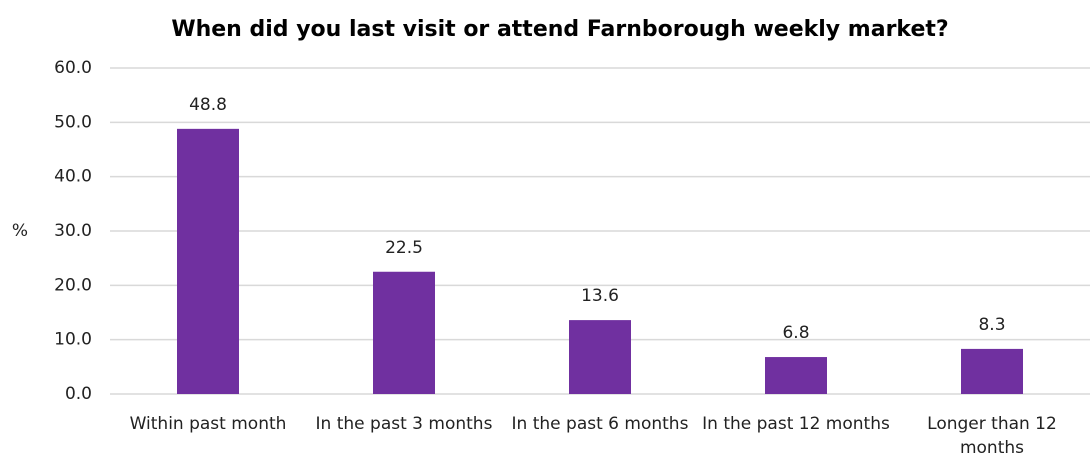  I want to click on data-label: 6.8, so click(795, 333).